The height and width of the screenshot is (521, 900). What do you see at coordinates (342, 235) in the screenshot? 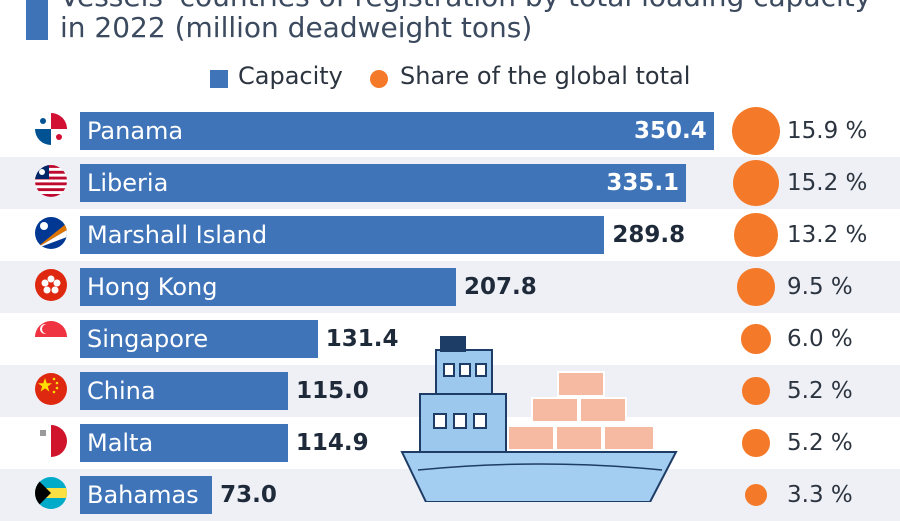
I see `bar-marshall-island` at bounding box center [342, 235].